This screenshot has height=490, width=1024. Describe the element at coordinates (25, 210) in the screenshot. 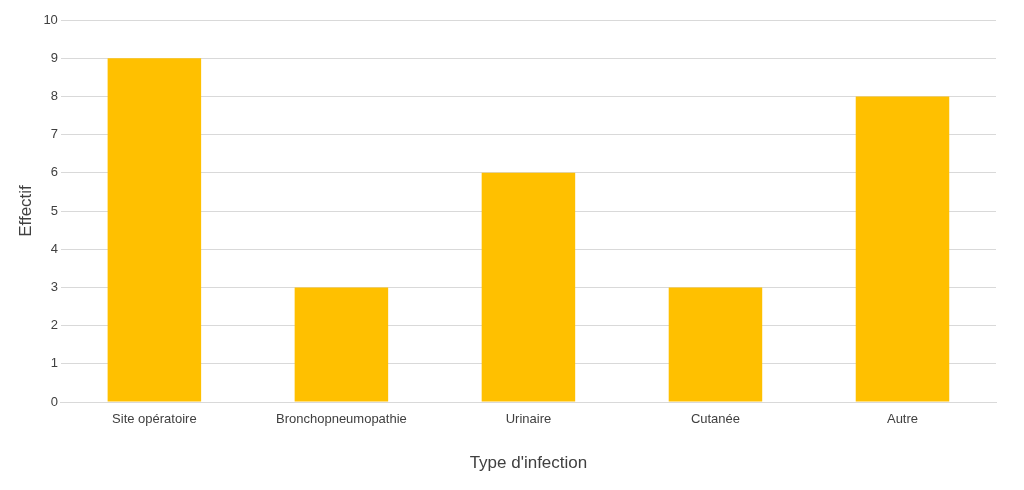

I see `y-axis-title: Effectif` at that location.